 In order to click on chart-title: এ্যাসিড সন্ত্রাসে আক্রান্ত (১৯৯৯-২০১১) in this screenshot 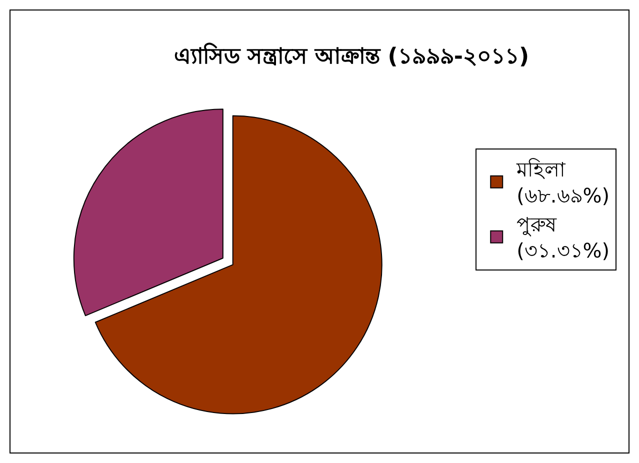, I will do `click(352, 56)`.